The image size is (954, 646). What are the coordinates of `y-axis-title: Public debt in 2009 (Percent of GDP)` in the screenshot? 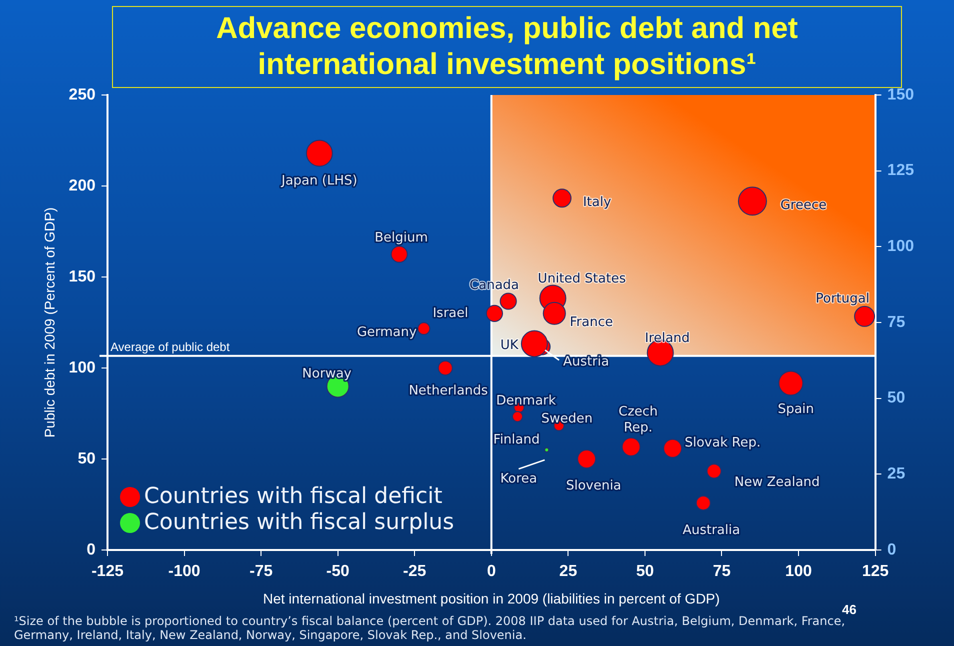 It's located at (49, 322).